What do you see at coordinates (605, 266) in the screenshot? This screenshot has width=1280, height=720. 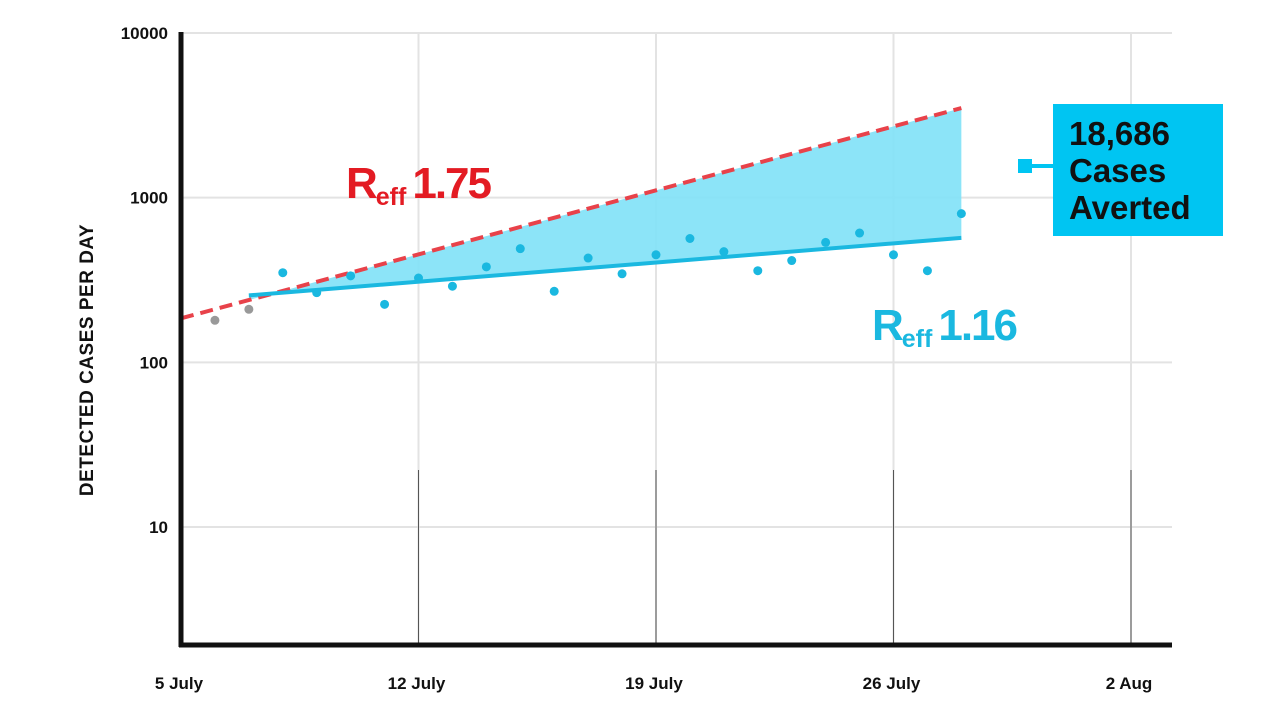 I see `reff-116-trend-line` at bounding box center [605, 266].